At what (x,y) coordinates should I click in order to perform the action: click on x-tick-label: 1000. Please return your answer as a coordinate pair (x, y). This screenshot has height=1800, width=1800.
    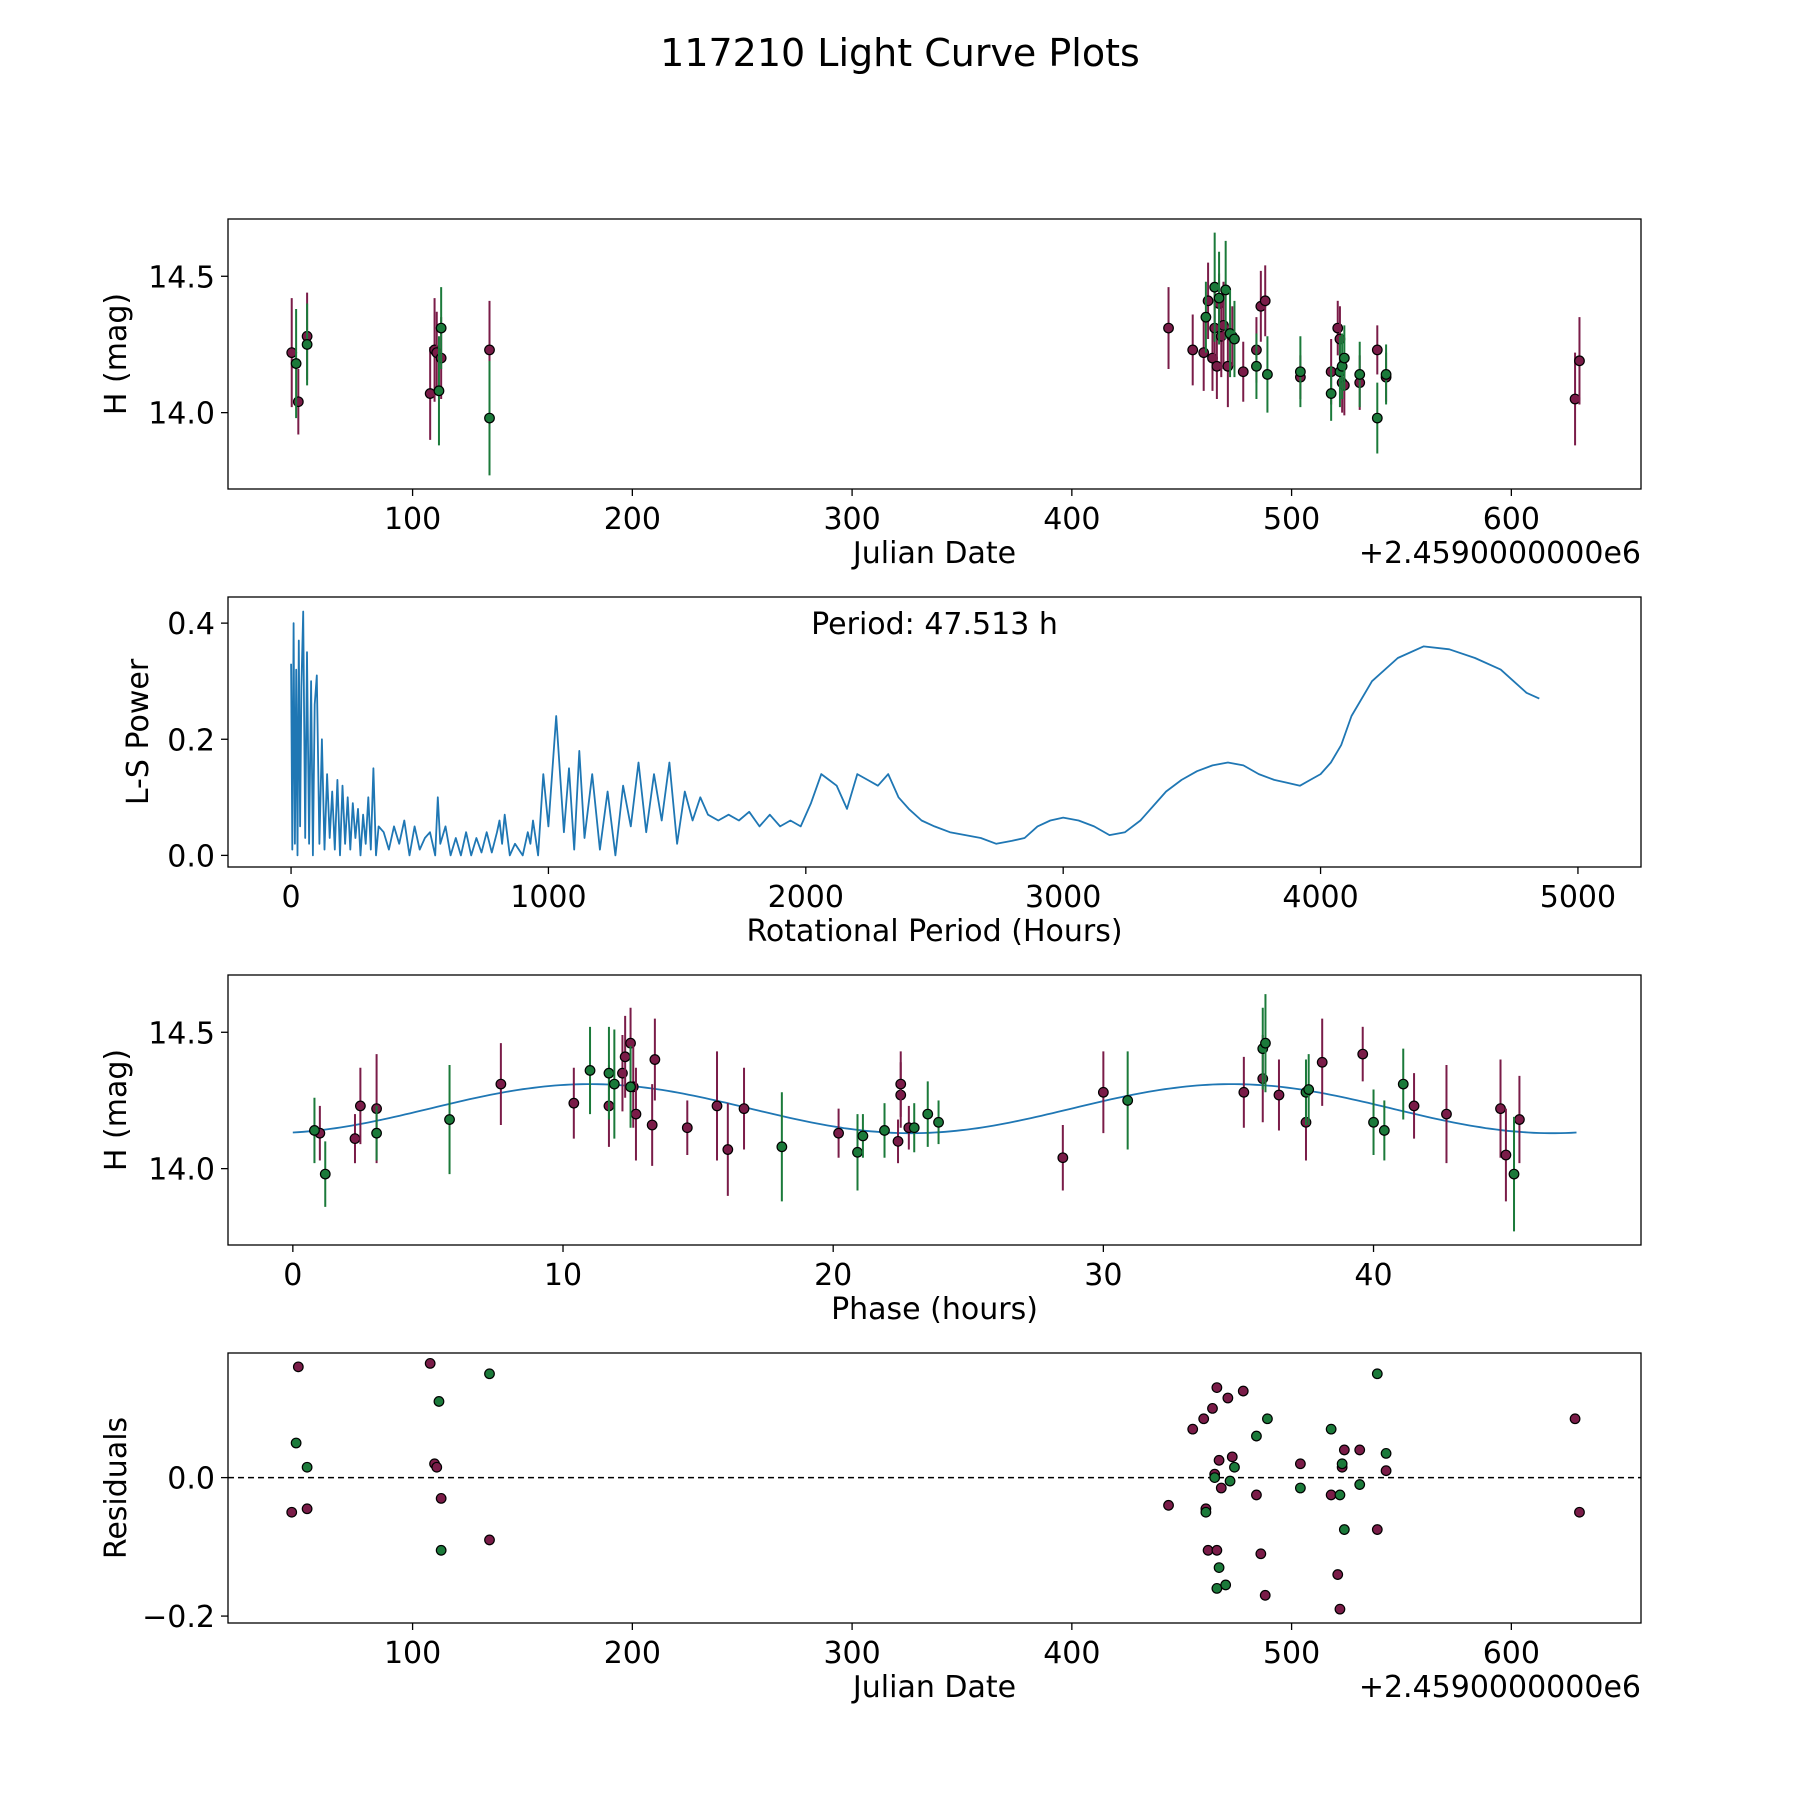
    Looking at the image, I should click on (548, 897).